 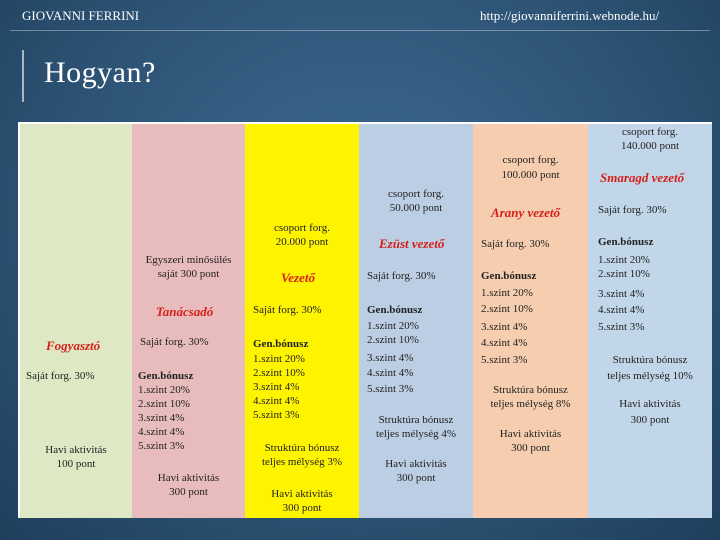 What do you see at coordinates (525, 212) in the screenshot?
I see `level-arany-vezeto: Arany vezető` at bounding box center [525, 212].